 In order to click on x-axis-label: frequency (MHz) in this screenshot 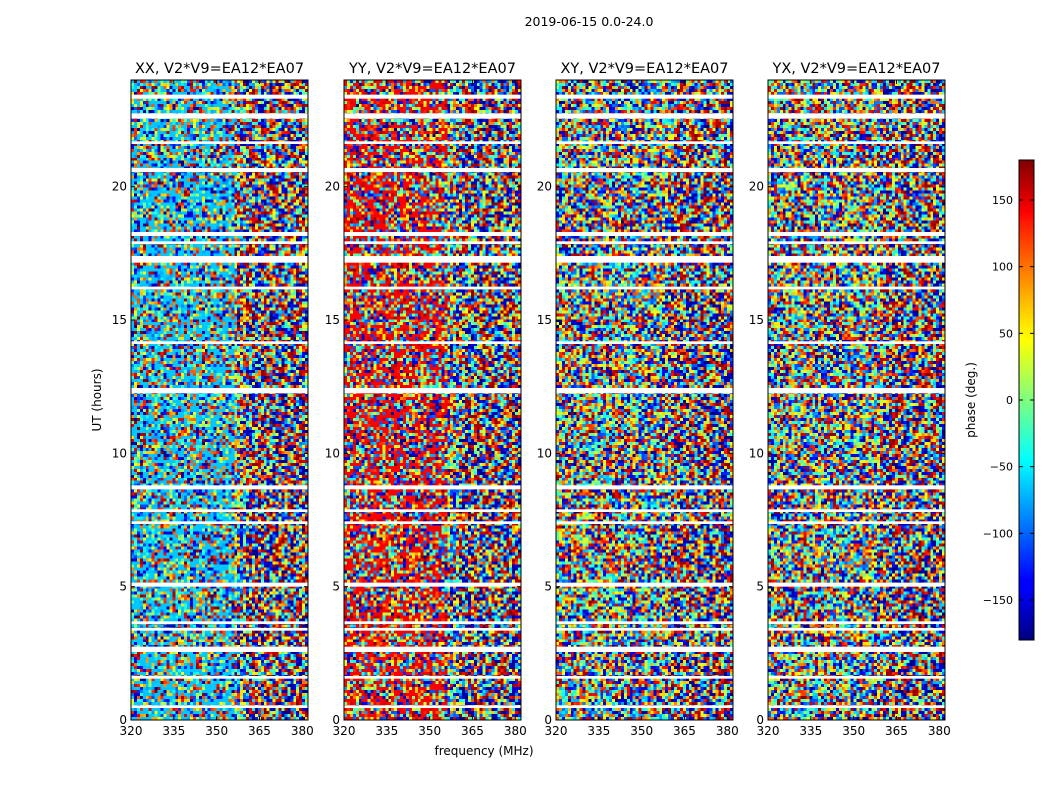, I will do `click(483, 751)`.